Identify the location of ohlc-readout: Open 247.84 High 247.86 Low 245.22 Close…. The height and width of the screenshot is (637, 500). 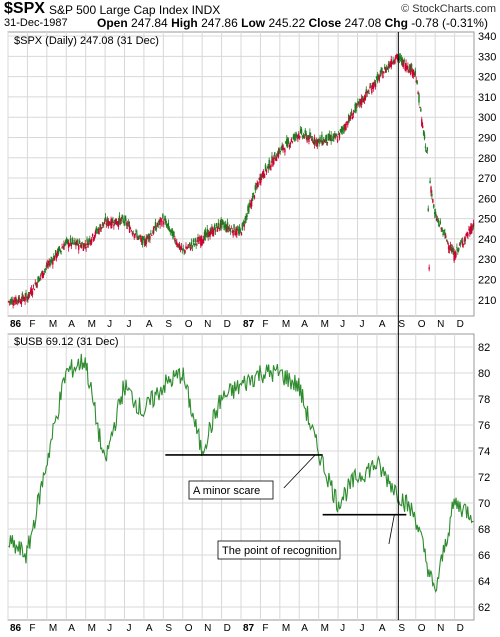
(298, 30).